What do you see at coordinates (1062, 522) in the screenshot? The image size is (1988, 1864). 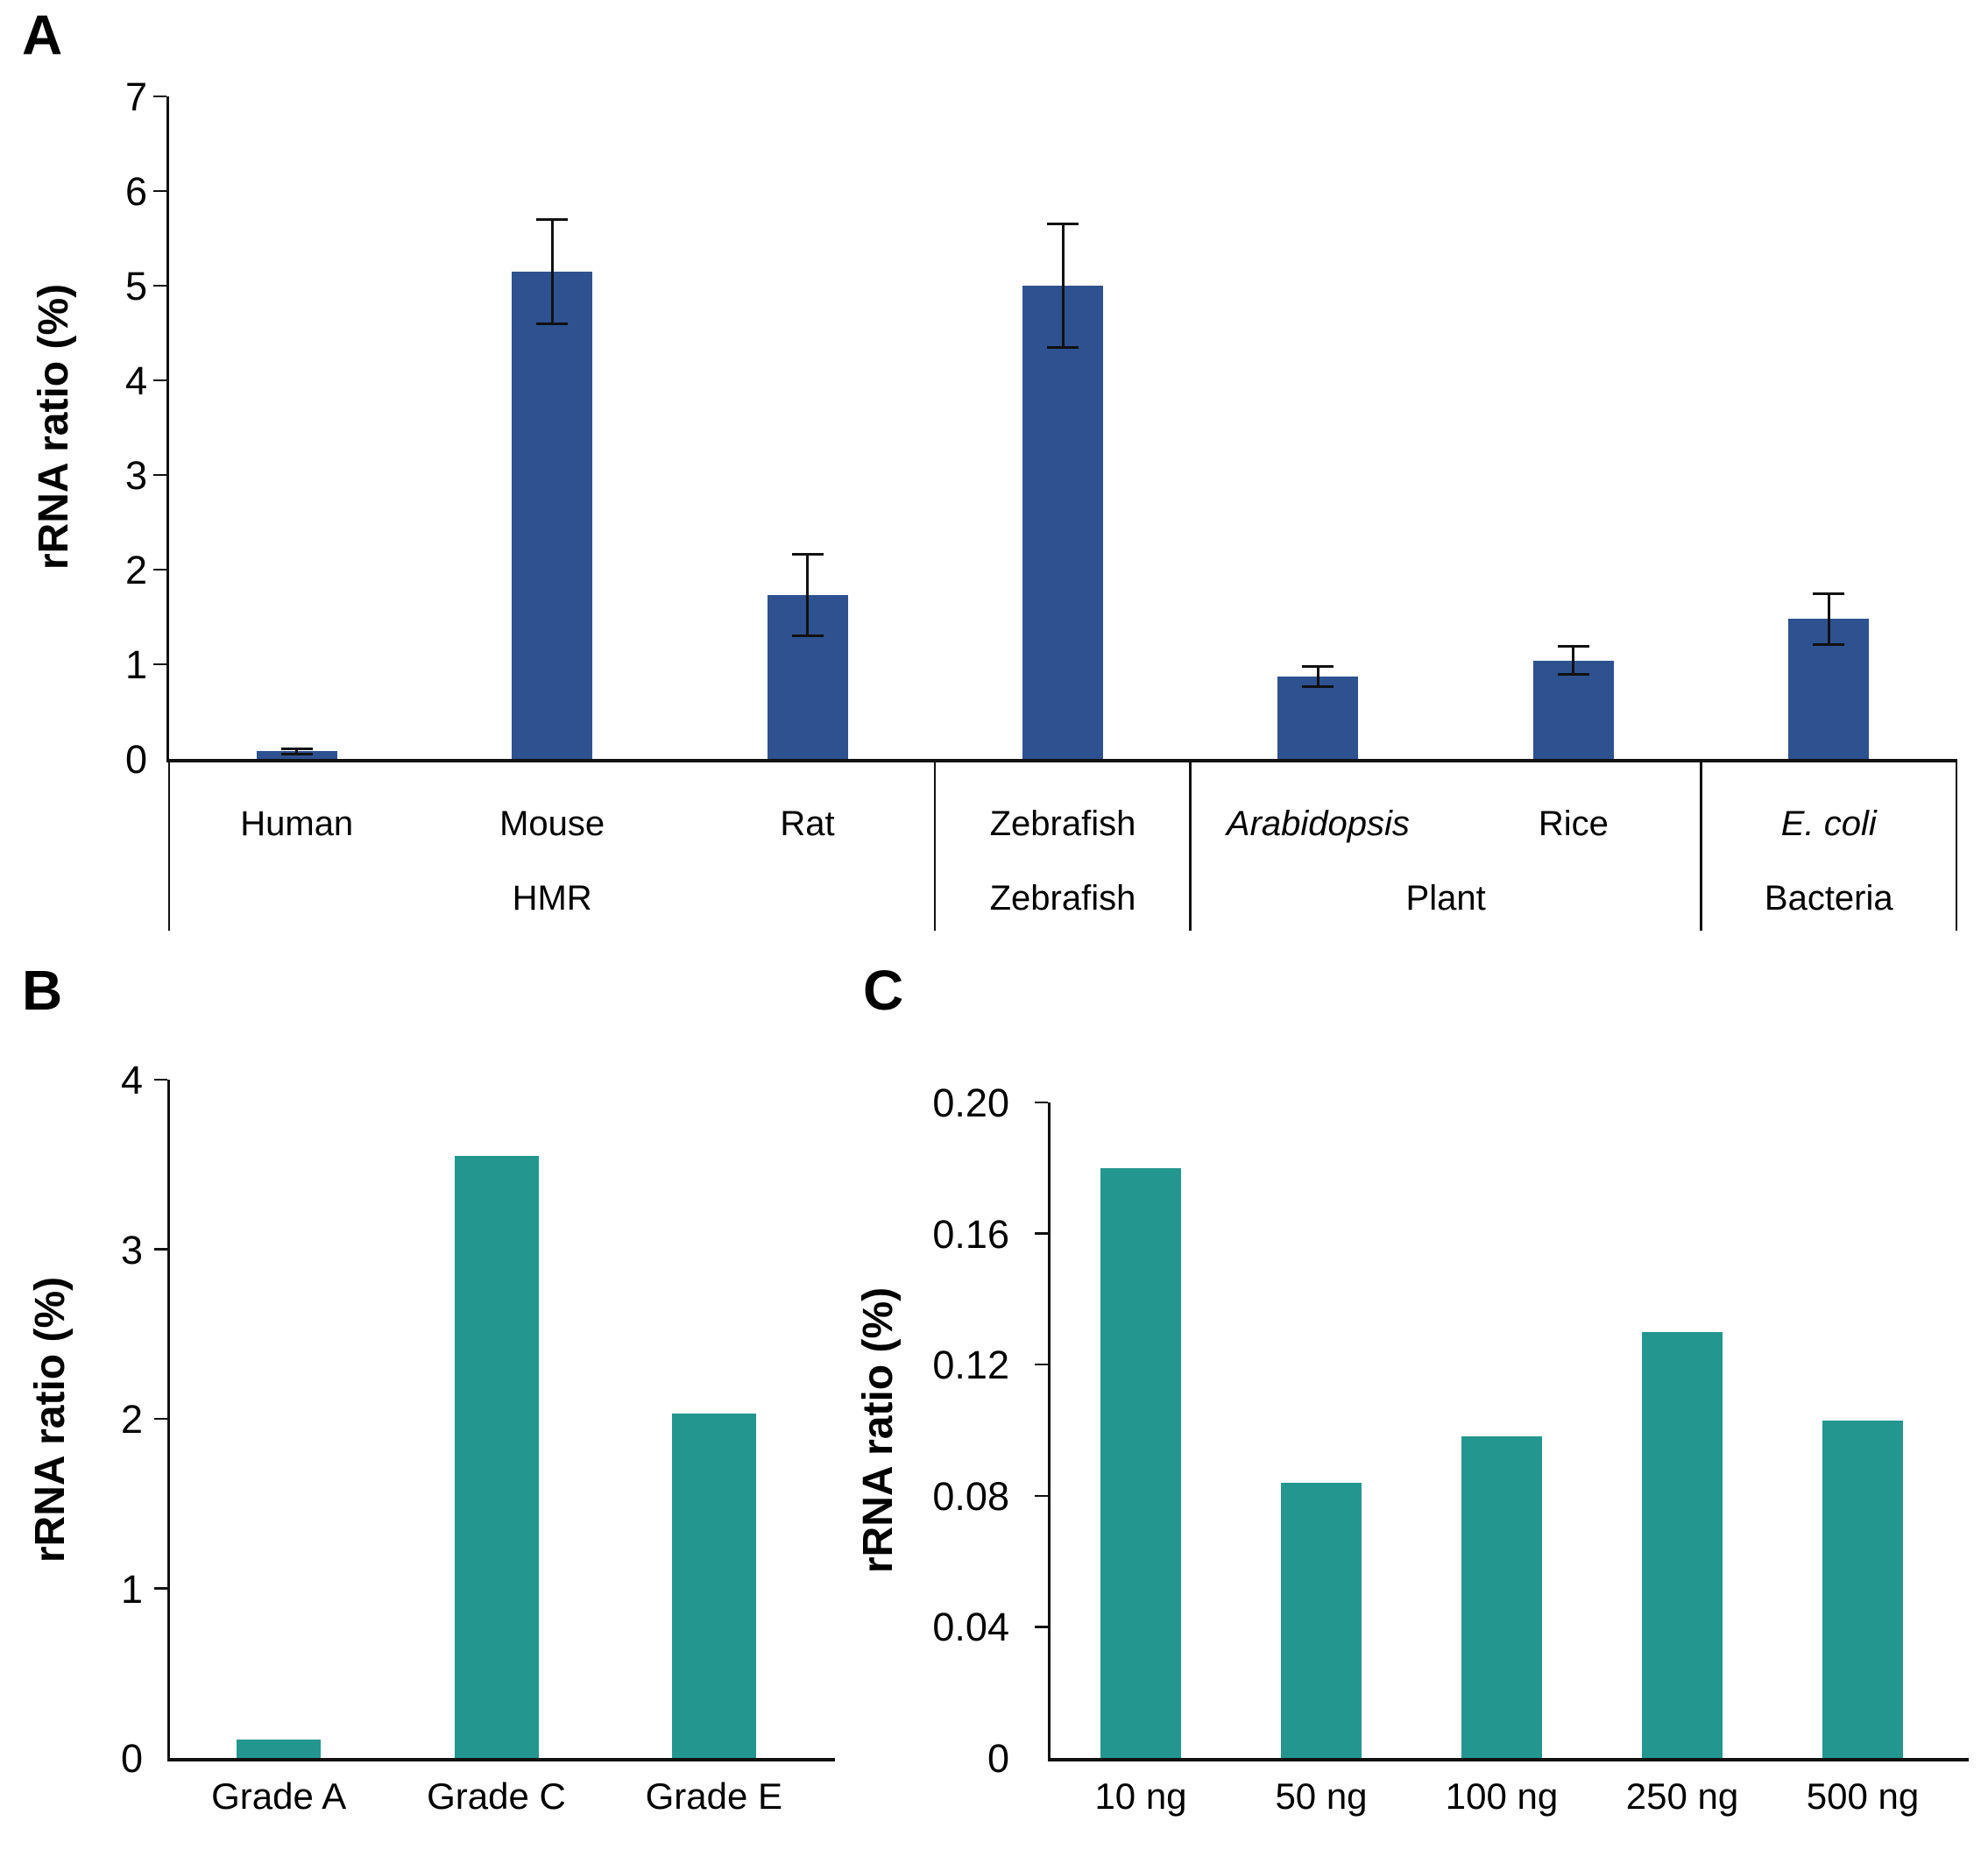 I see `bar-zebrafish` at bounding box center [1062, 522].